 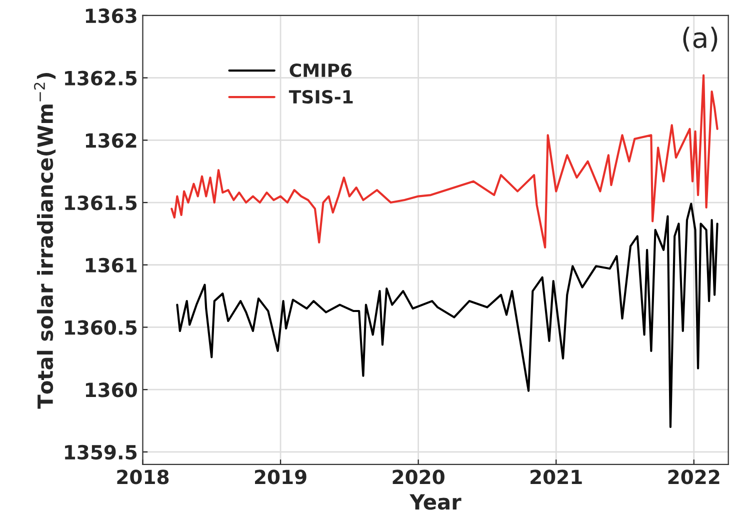 What do you see at coordinates (101, 452) in the screenshot?
I see `y-tick-label: 1359.5` at bounding box center [101, 452].